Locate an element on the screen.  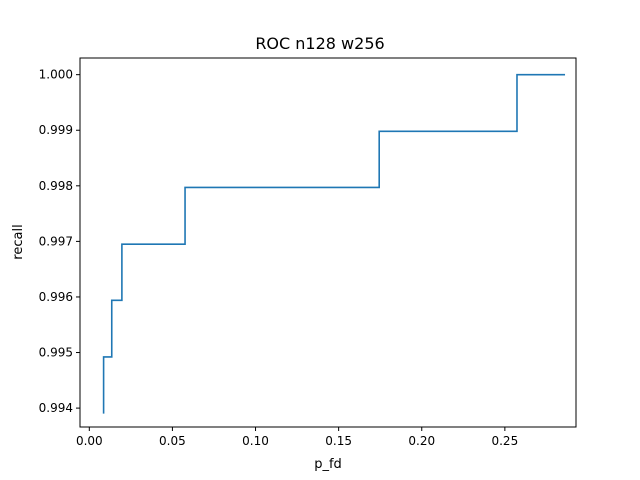
x-tick-label: 0.15 is located at coordinates (338, 441).